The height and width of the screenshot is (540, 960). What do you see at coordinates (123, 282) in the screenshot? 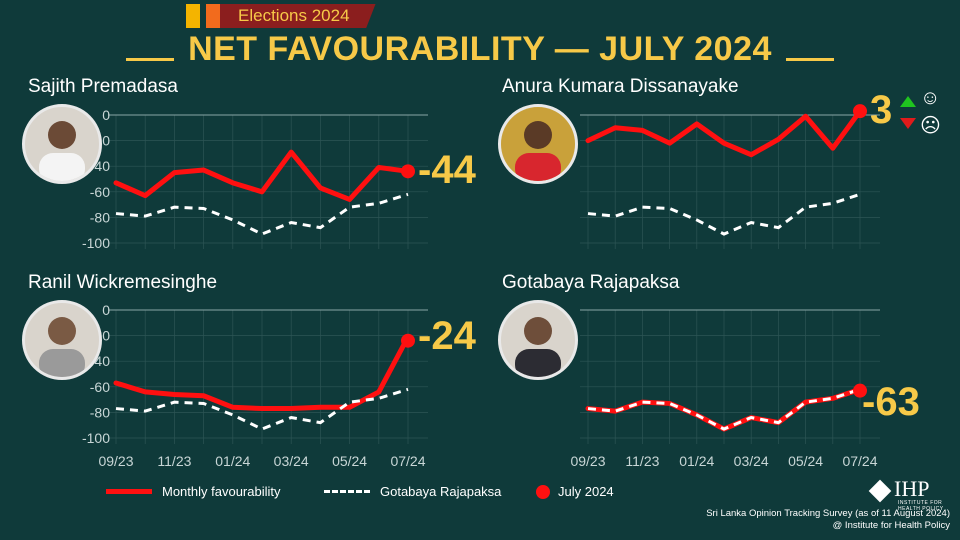
I see `panel-name-wickremesinghe: Ranil Wickremesinghe` at bounding box center [123, 282].